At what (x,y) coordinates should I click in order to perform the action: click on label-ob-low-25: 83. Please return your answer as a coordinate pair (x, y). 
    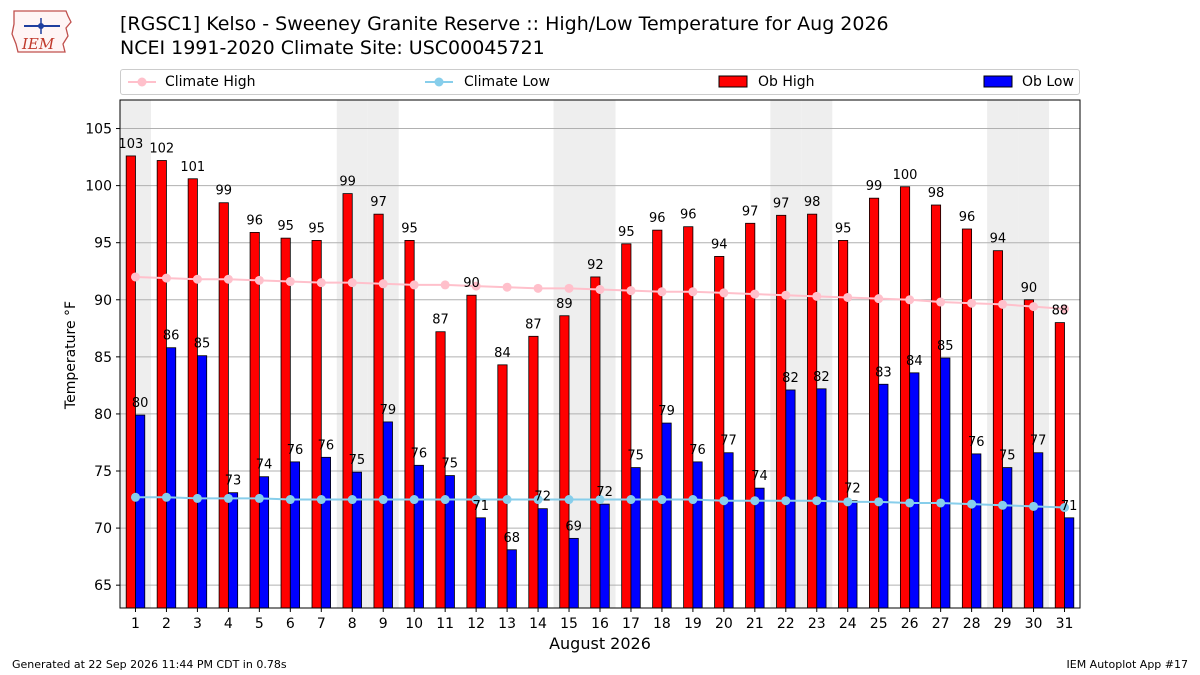
    Looking at the image, I should click on (883, 372).